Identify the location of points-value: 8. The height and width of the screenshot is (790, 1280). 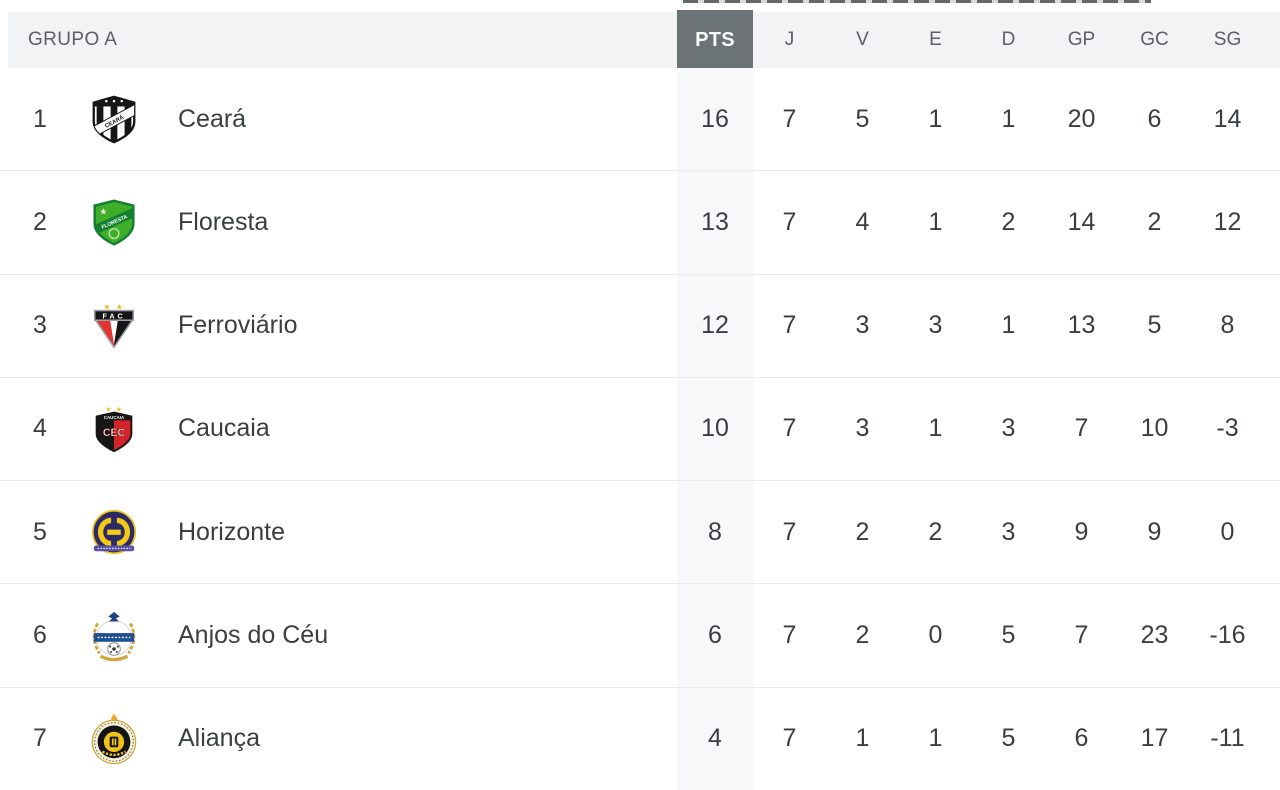
(715, 532).